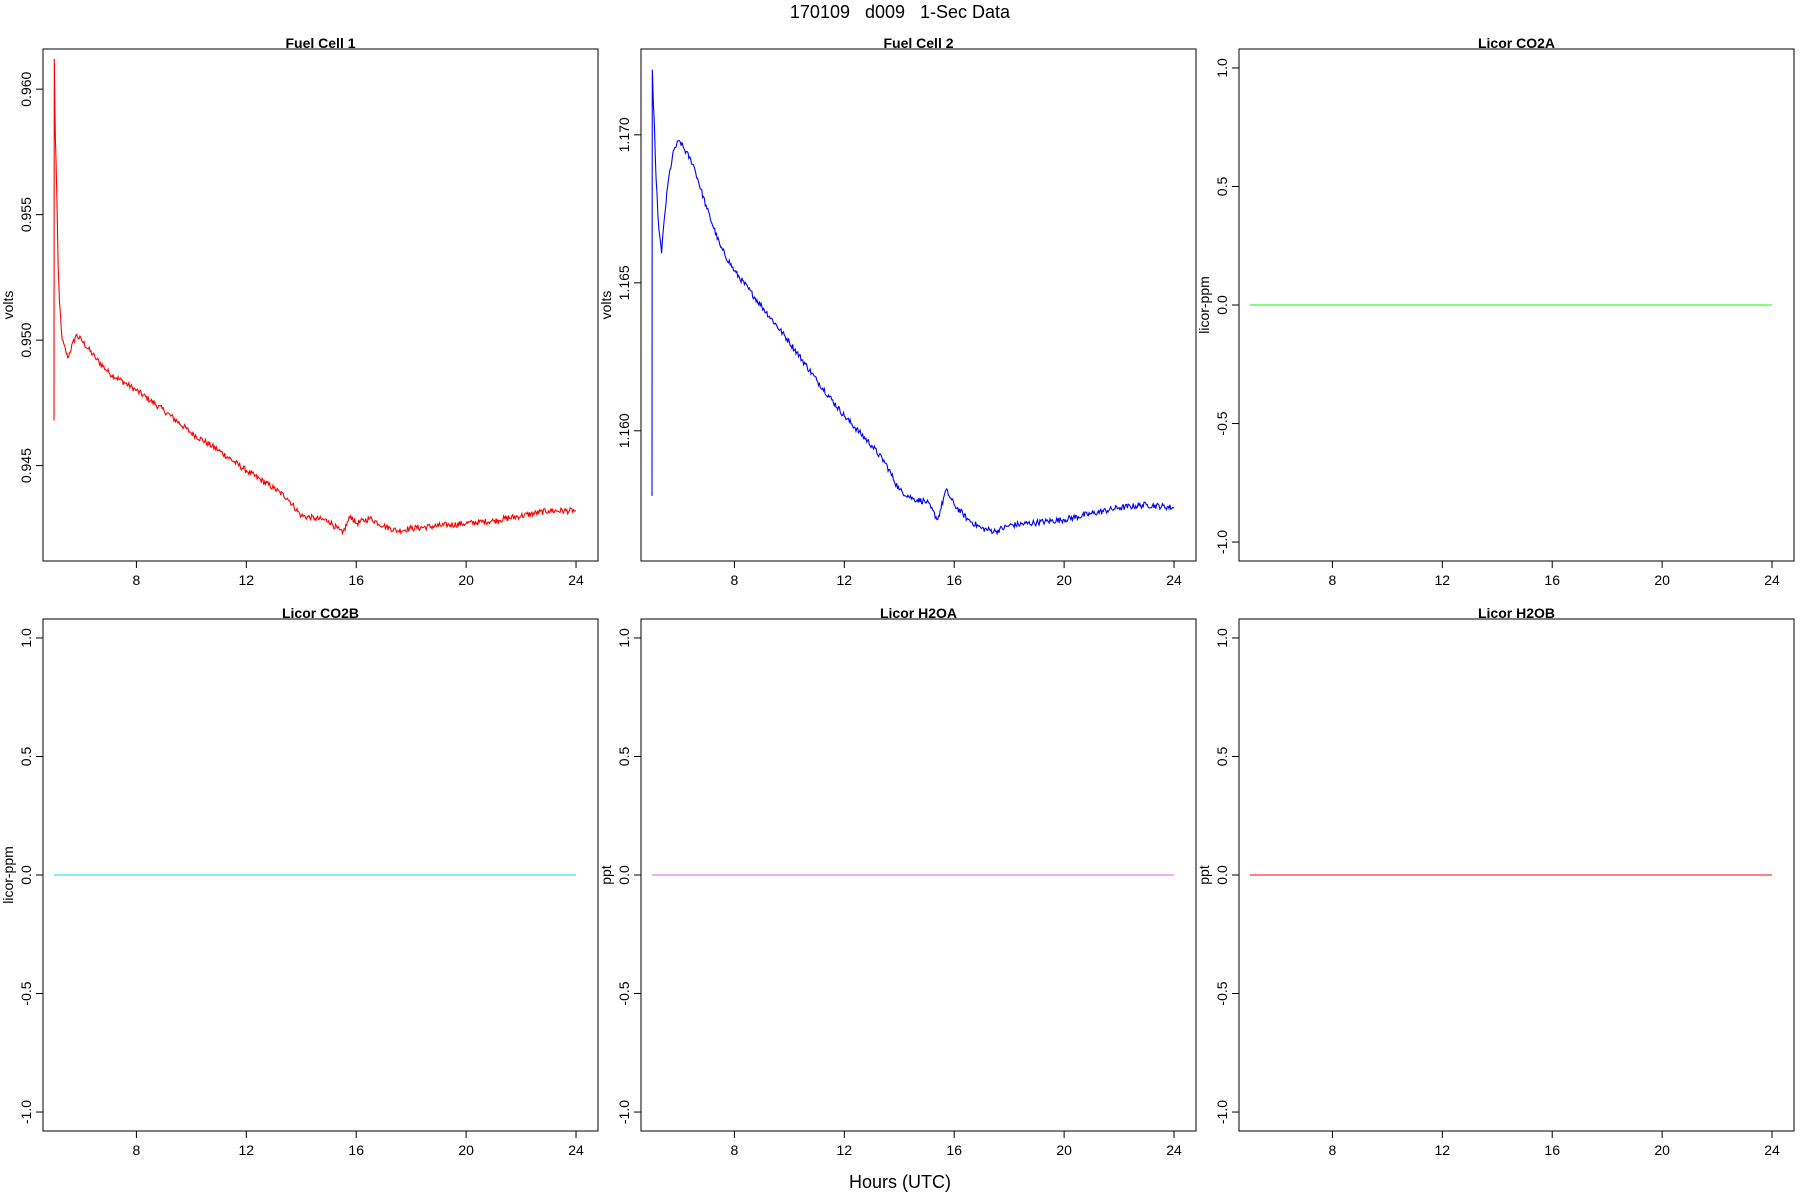  What do you see at coordinates (624, 282) in the screenshot?
I see `y-tick-label: 1.165` at bounding box center [624, 282].